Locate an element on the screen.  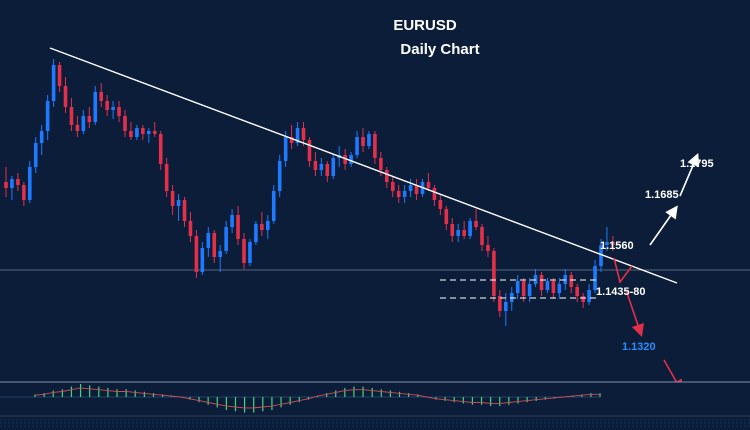
oscillator-background is located at coordinates (375, 406).